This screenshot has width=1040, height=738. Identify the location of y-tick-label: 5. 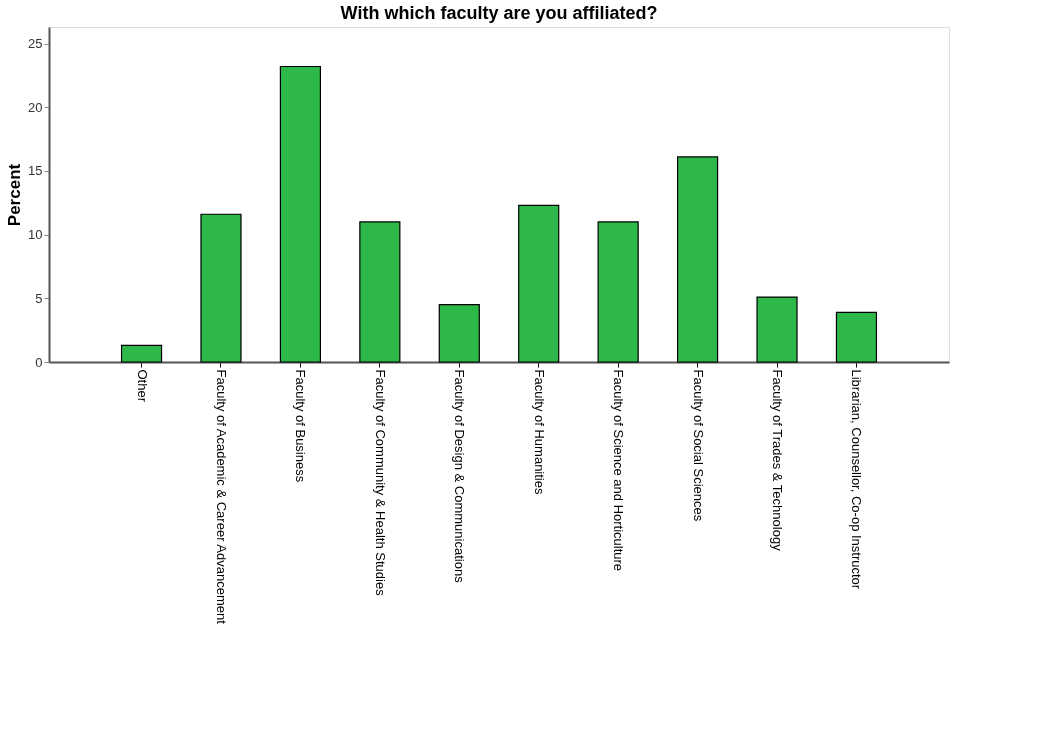
(39, 298).